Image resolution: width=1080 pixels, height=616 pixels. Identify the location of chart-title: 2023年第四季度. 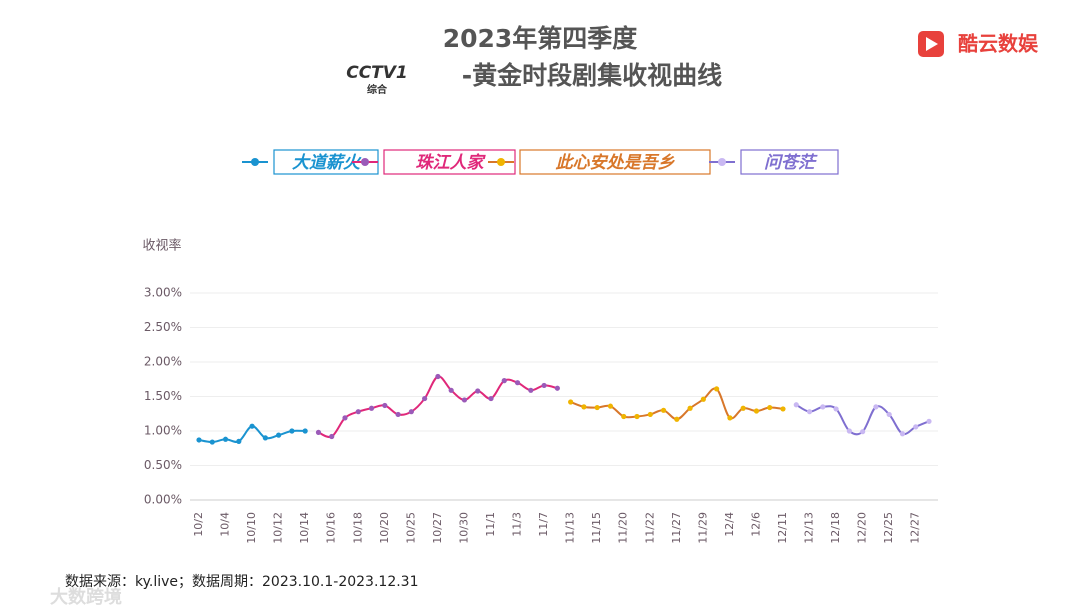
(540, 38).